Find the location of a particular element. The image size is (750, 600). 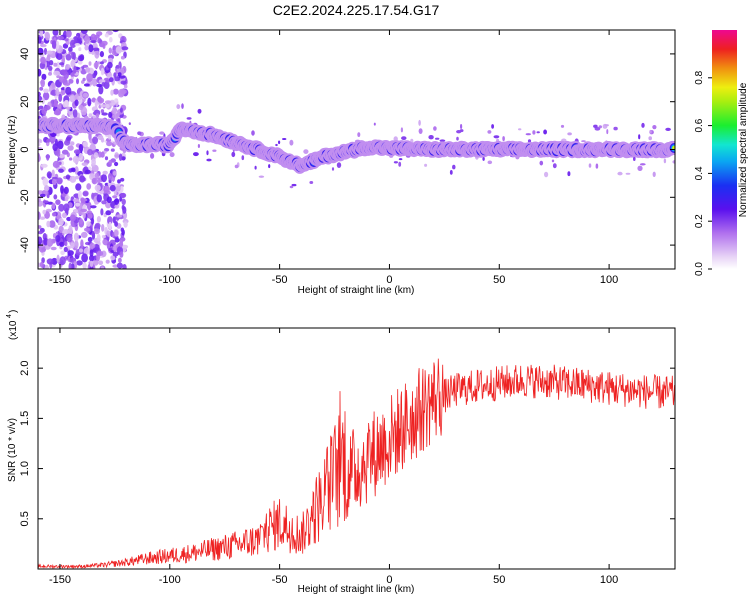

x-tick-label: 100 is located at coordinates (609, 280).